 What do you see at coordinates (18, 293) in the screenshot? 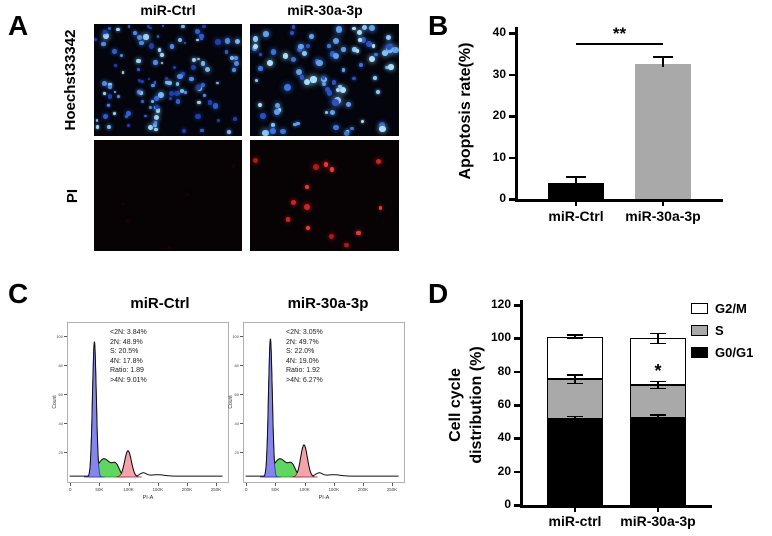
I see `panel-c-label: C` at bounding box center [18, 293].